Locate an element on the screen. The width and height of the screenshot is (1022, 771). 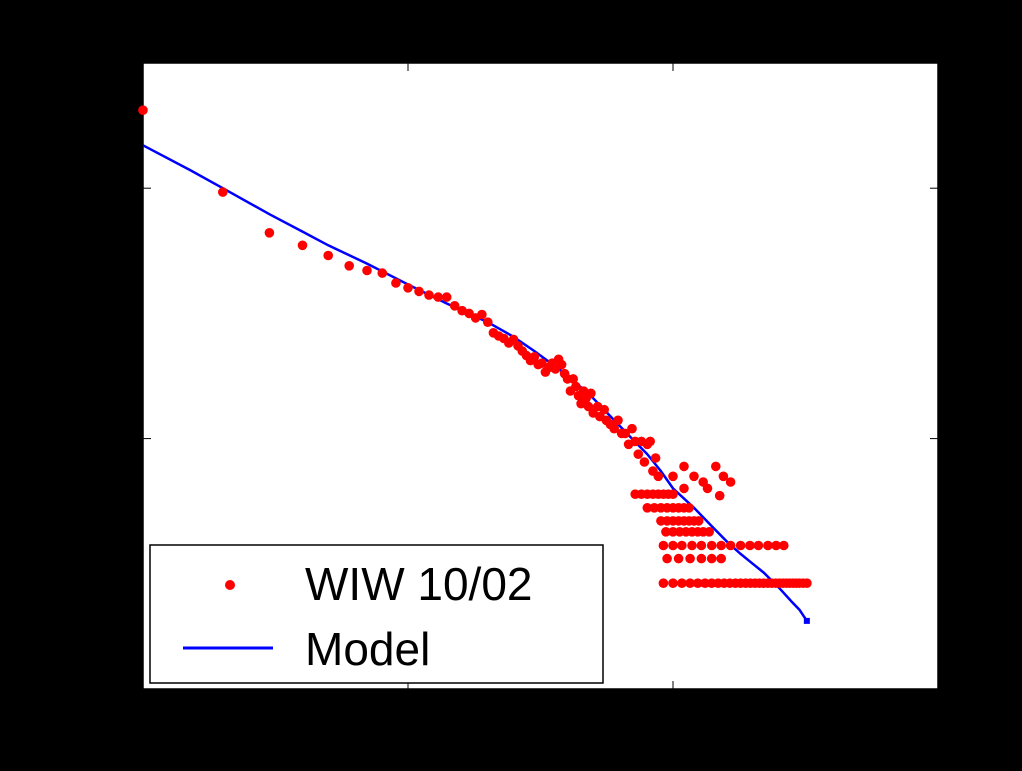
y-axis-label: p(k) is located at coordinates (84, 90).